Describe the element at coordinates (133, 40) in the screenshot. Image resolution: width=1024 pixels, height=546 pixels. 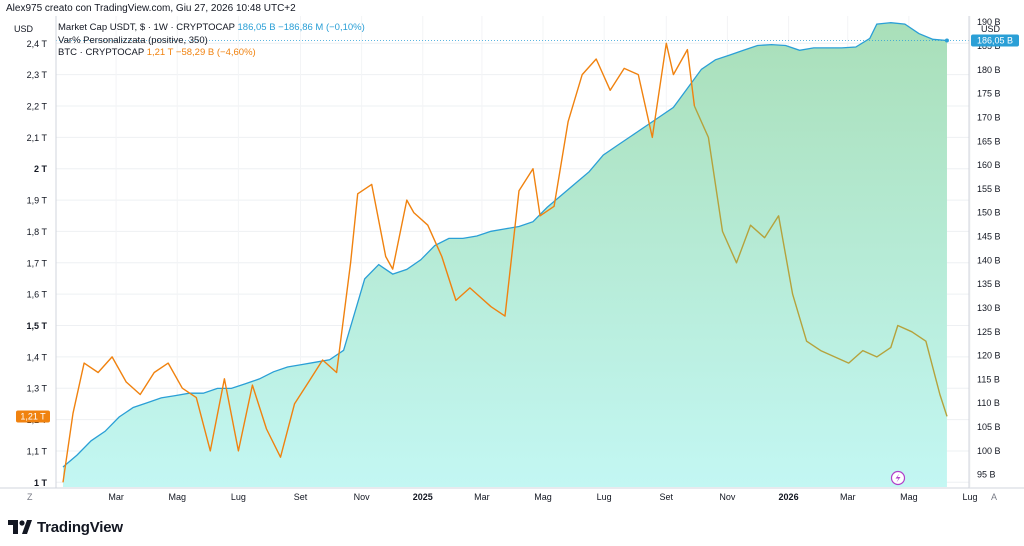
I see `legend-indicator-label: Var% Personalizzata (positive, 350)` at that location.